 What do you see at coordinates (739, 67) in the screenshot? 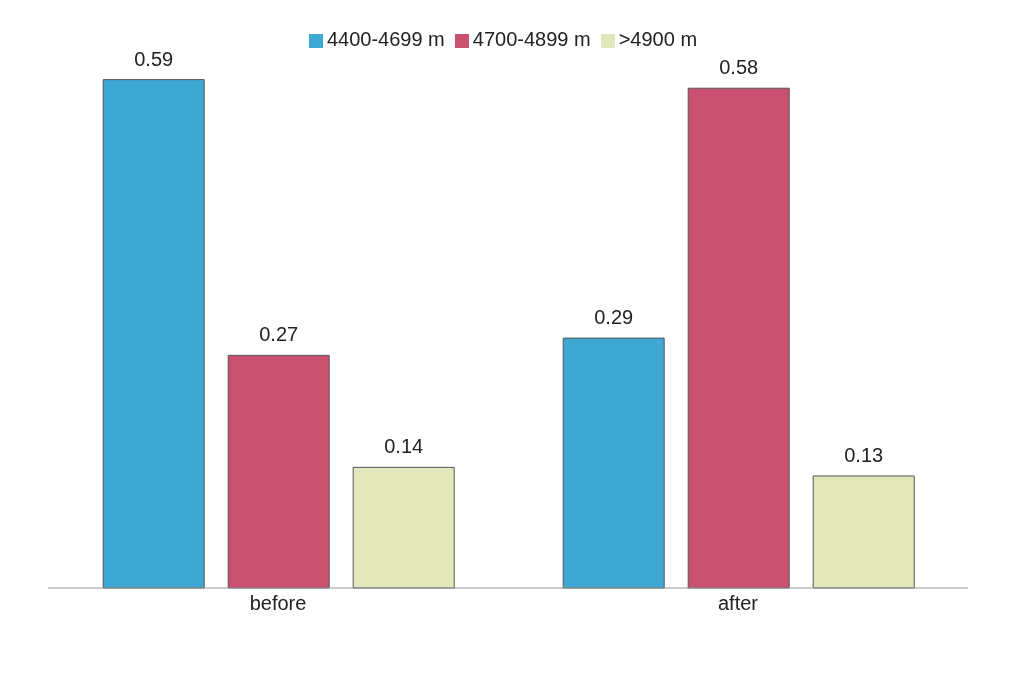
I see `data-label: 0.58` at bounding box center [739, 67].